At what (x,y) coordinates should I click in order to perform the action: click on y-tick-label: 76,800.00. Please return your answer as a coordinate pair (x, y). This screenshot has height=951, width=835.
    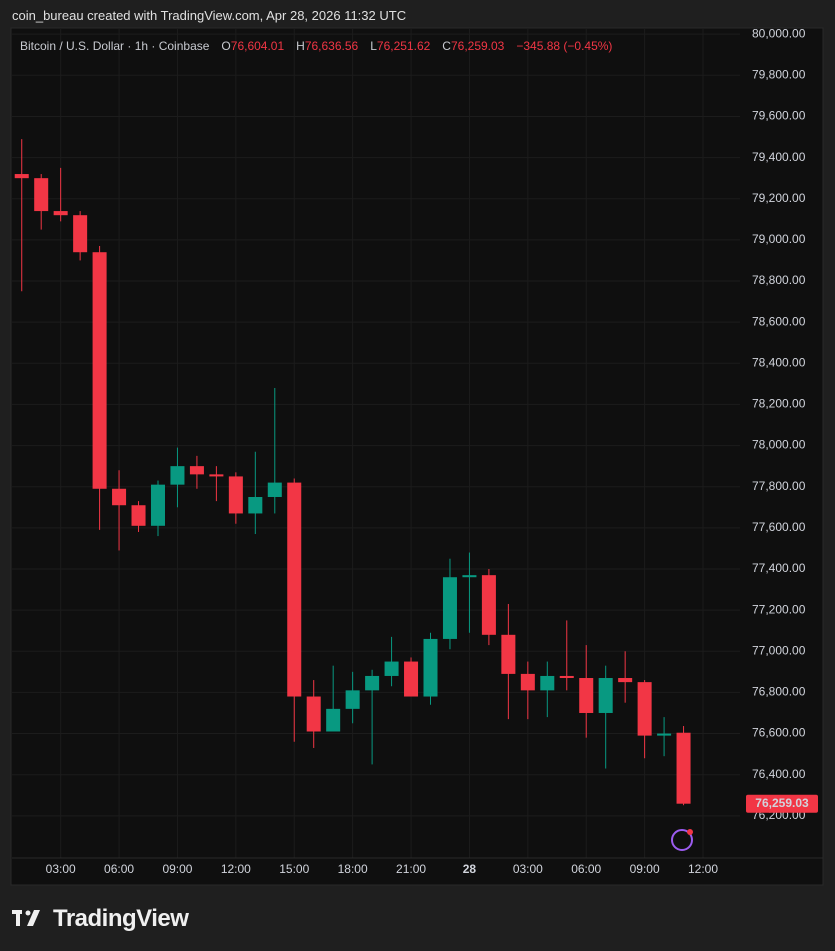
    Looking at the image, I should click on (779, 692).